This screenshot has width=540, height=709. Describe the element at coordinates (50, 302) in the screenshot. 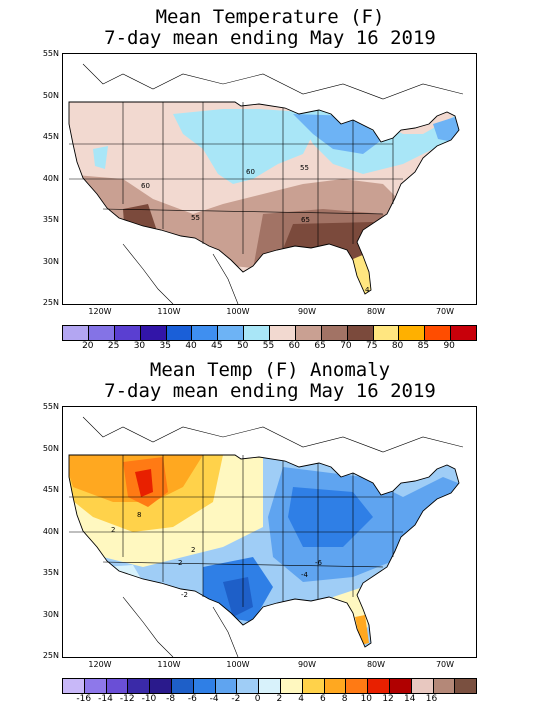

I see `lat-label: 25N` at that location.